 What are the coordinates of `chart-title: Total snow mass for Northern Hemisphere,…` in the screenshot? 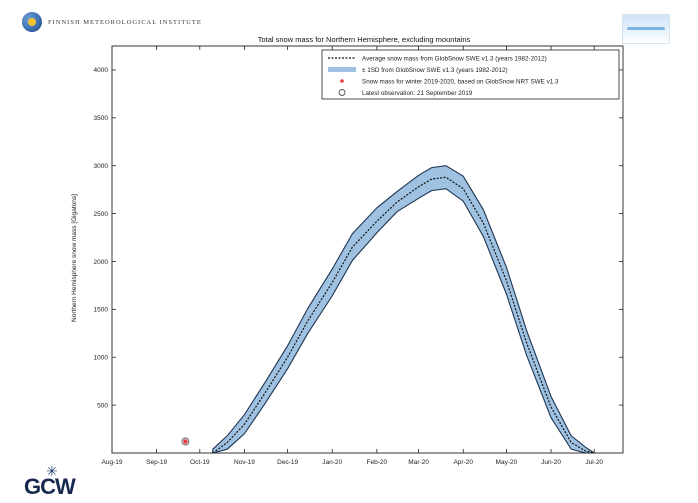 It's located at (364, 39).